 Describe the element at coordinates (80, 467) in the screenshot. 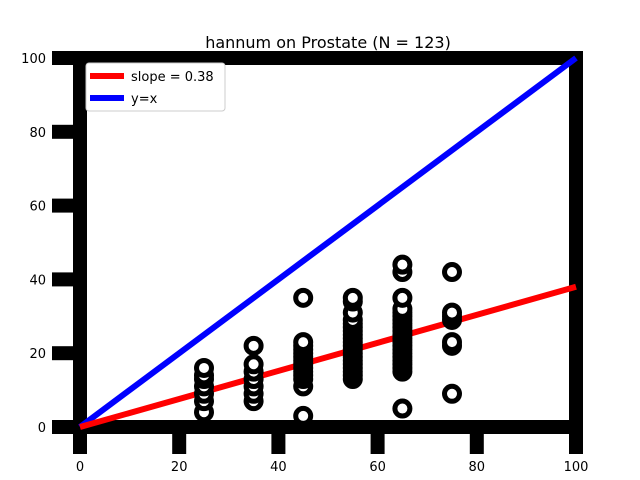

I see `x-tick-label: 0` at that location.